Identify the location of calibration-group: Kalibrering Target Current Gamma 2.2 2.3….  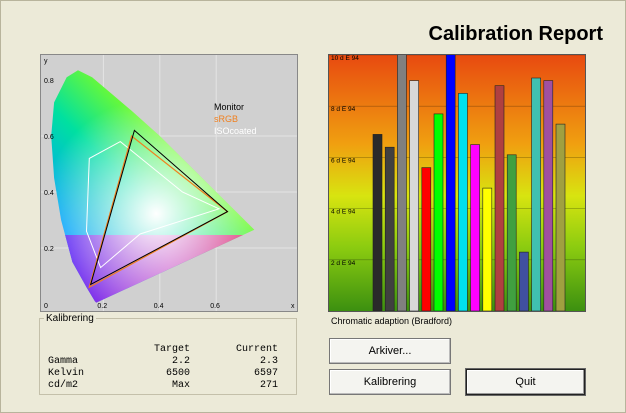
(168, 354).